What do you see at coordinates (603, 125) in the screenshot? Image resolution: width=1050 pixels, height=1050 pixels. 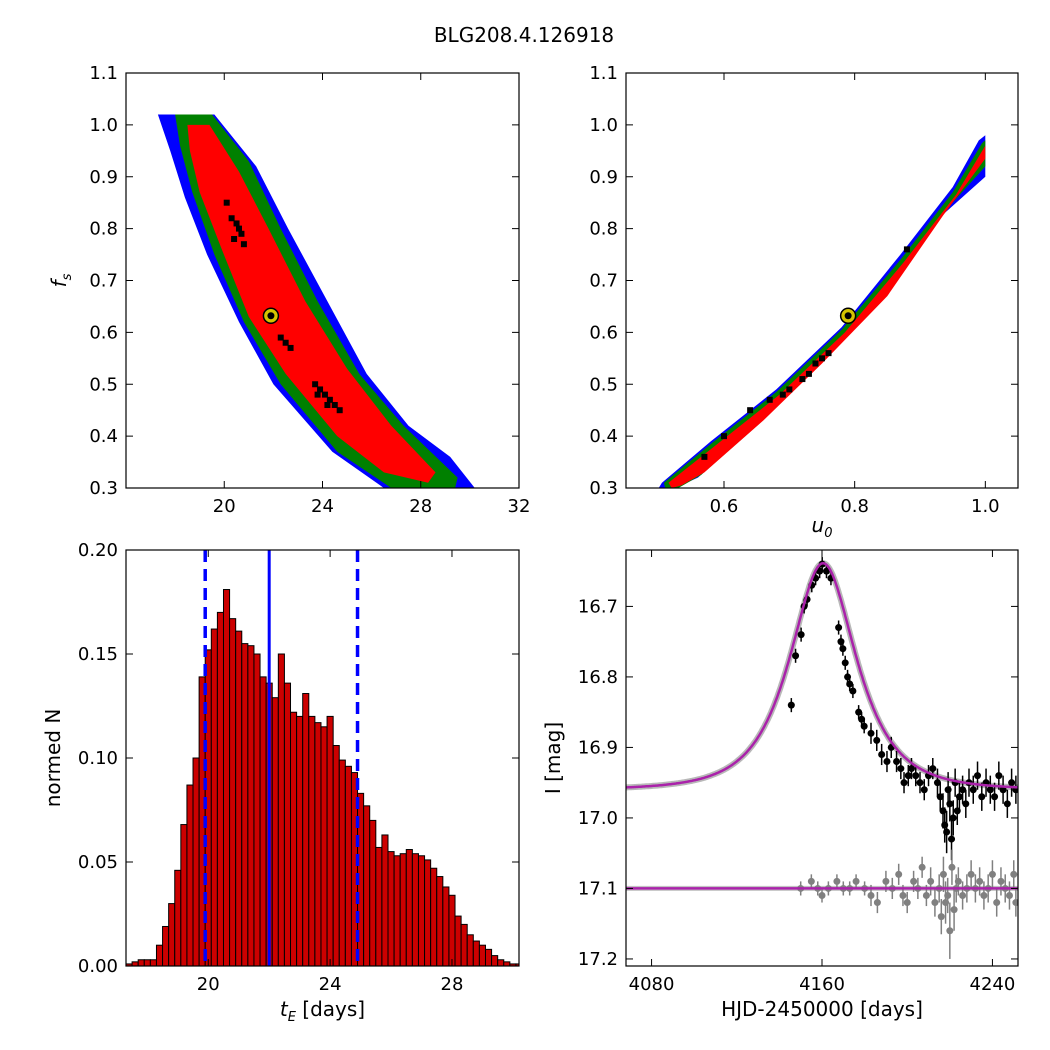 I see `y-tick-label: 1.0` at bounding box center [603, 125].